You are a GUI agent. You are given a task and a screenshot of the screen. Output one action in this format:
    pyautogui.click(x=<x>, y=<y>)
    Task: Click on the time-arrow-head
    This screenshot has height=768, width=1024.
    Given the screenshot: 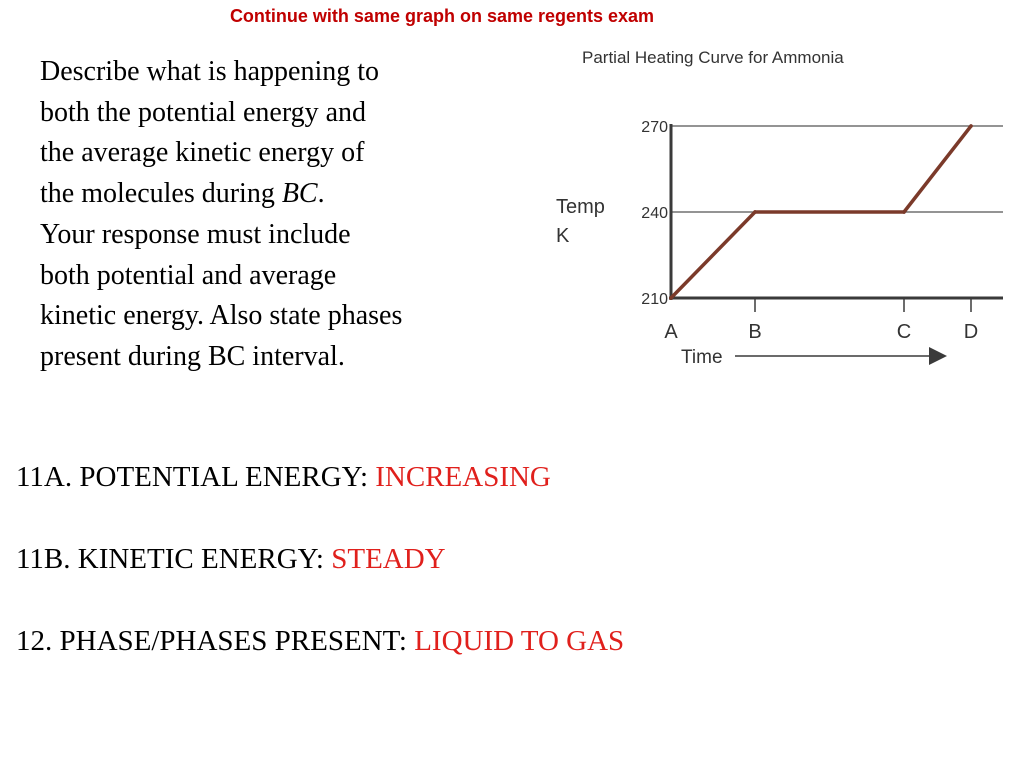 What is the action you would take?
    pyautogui.click(x=938, y=356)
    